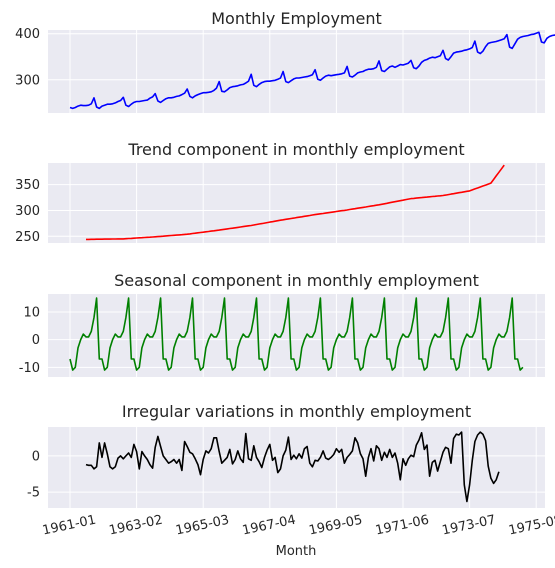 The image size is (555, 568). What do you see at coordinates (136, 526) in the screenshot?
I see `x-tick-label: 1963-02` at bounding box center [136, 526].